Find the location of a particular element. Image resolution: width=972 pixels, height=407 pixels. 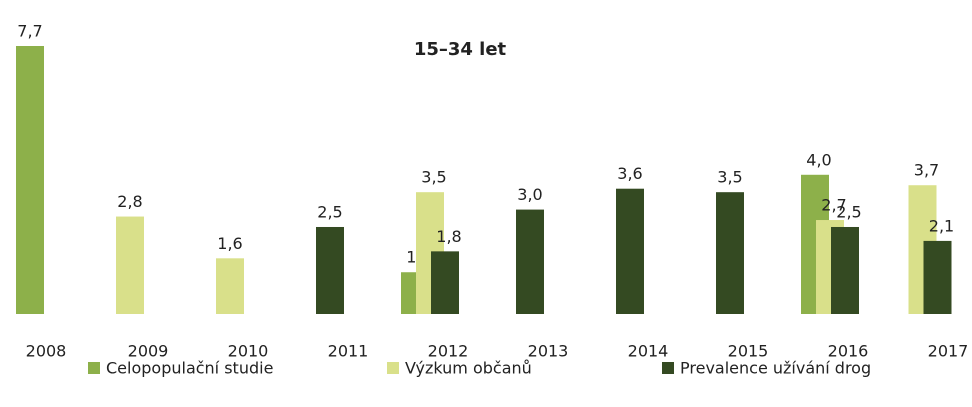

x-tick-label: 2017 is located at coordinates (948, 351).